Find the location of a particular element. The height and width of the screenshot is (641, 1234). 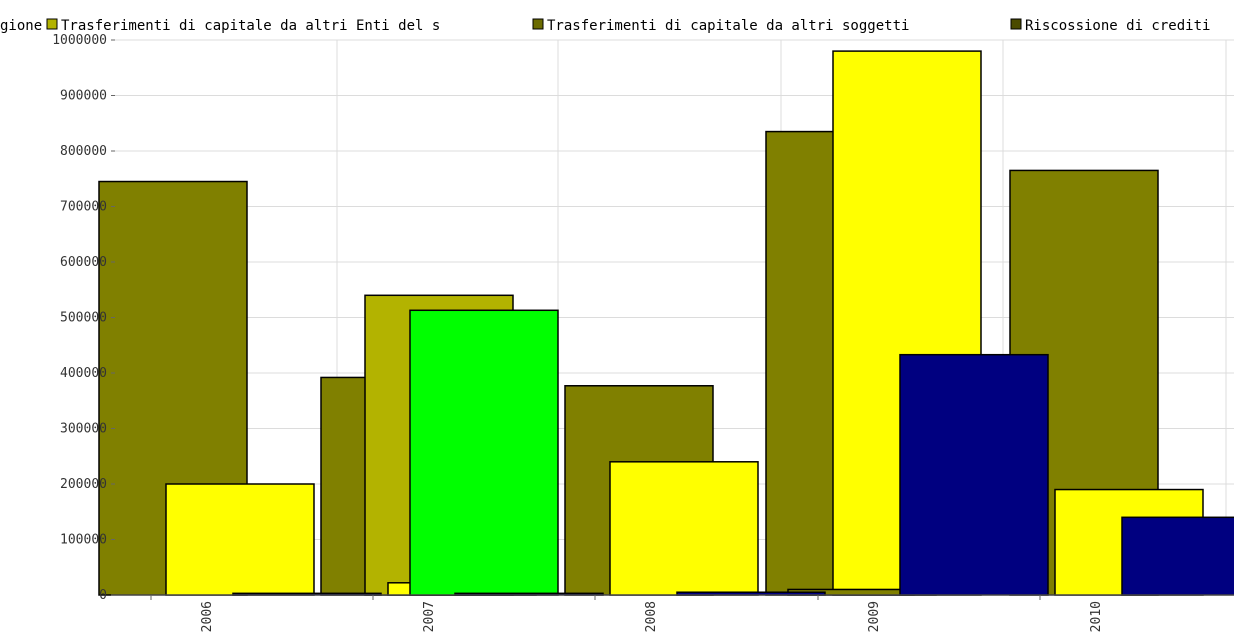

x-category-label: 2008 is located at coordinates (651, 616).